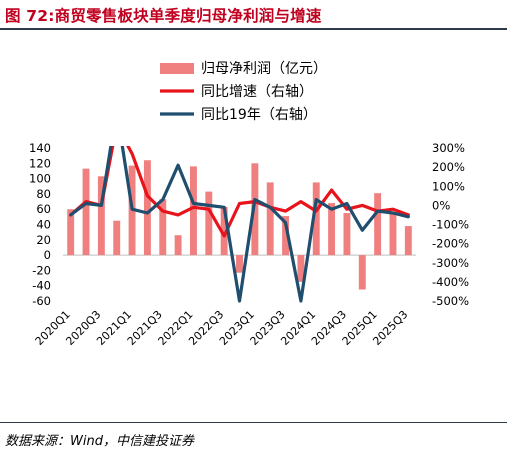 The width and height of the screenshot is (507, 452). What do you see at coordinates (450, 263) in the screenshot?
I see `right-axis-tick-label: -300%` at bounding box center [450, 263].